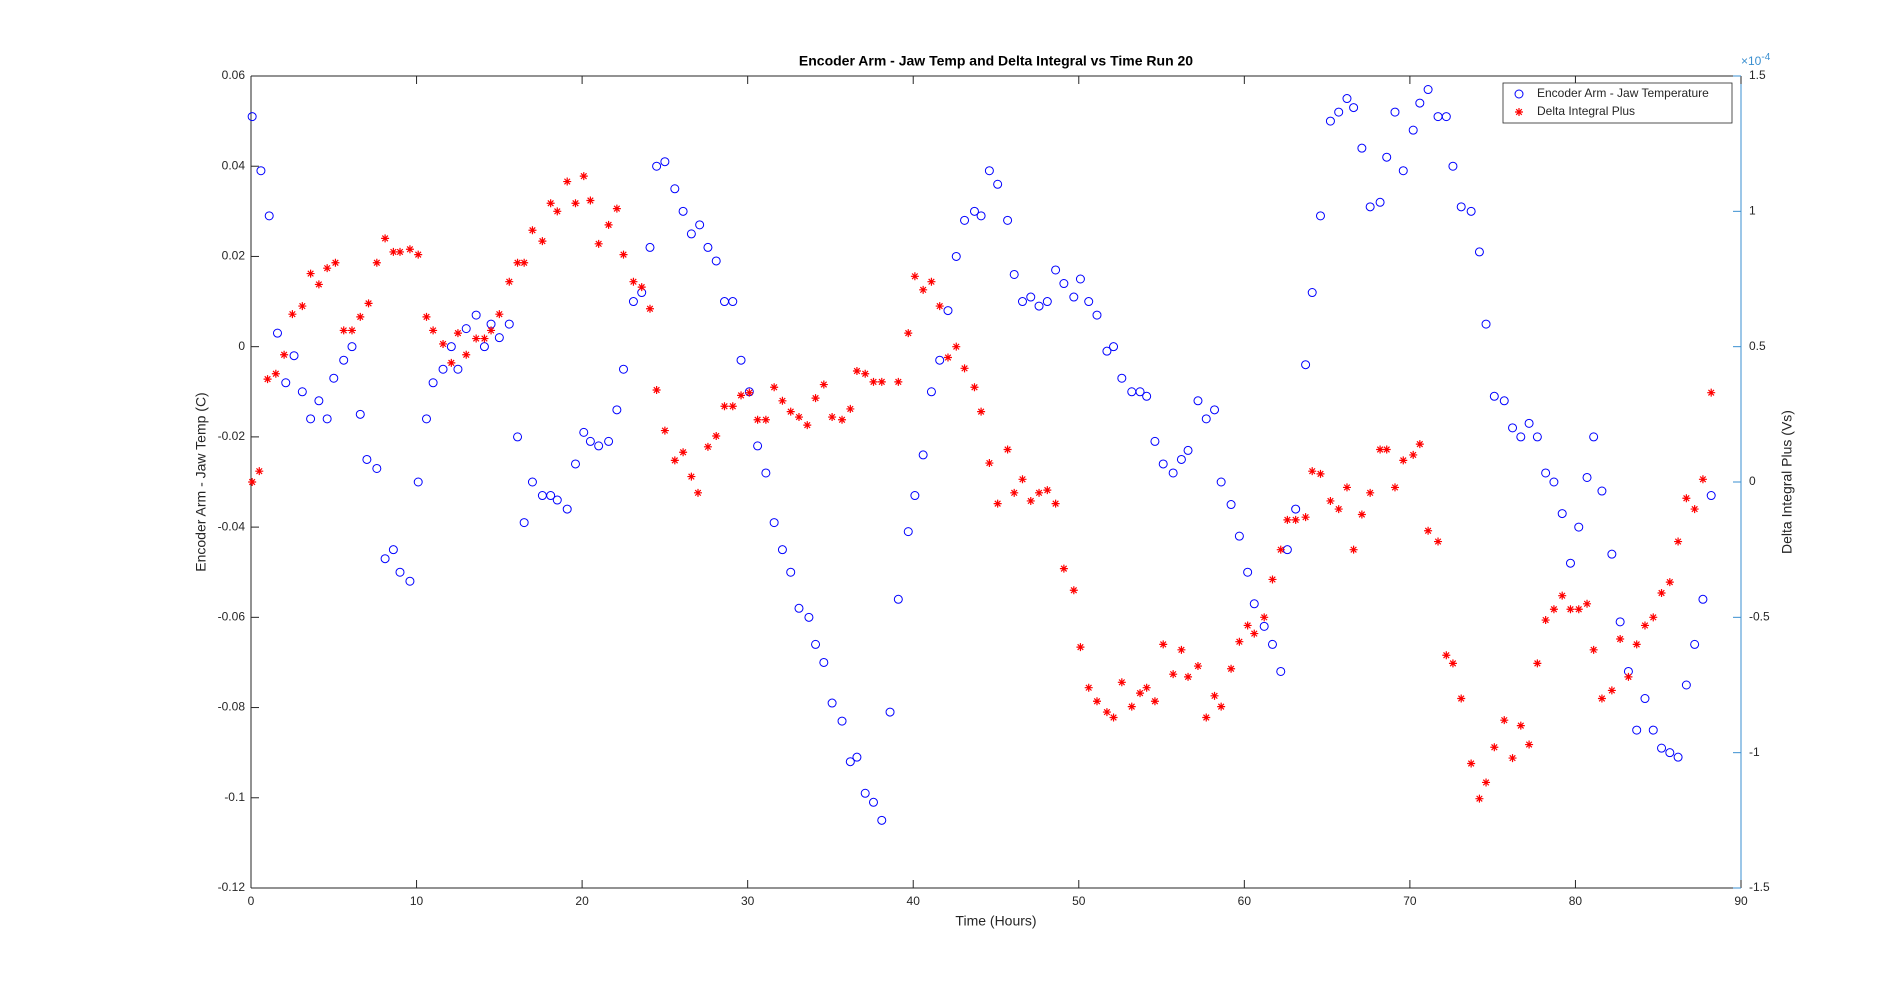 The height and width of the screenshot is (987, 1904). Describe the element at coordinates (914, 901) in the screenshot. I see `x-tick-label: 40` at that location.